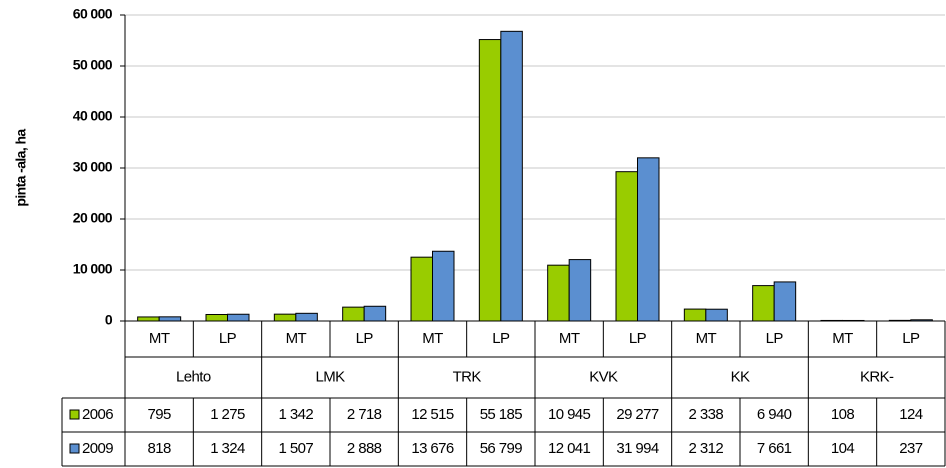 The height and width of the screenshot is (468, 946). Describe the element at coordinates (364, 414) in the screenshot. I see `table-value: 2 718` at that location.